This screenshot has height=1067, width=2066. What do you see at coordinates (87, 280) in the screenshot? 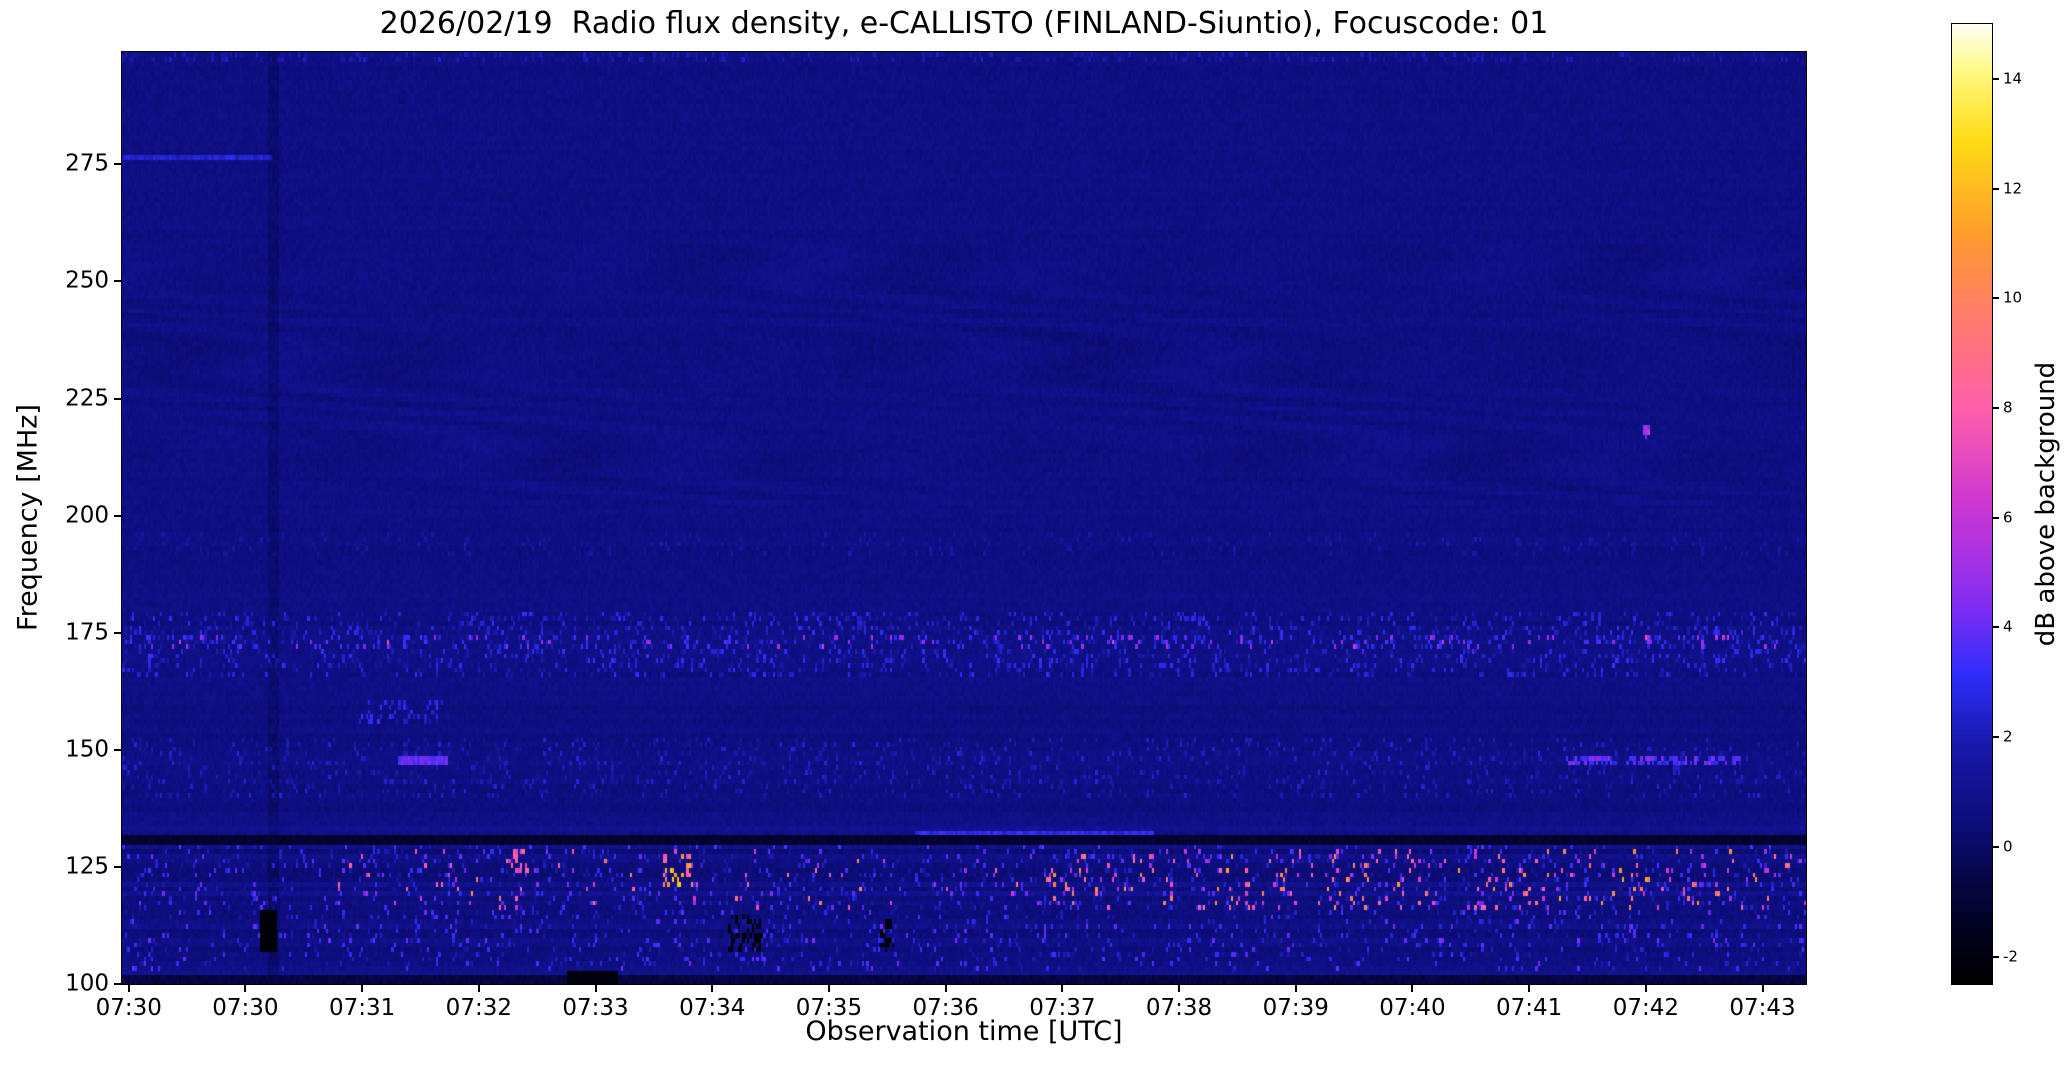
I see `y-tick-label: 250` at bounding box center [87, 280].